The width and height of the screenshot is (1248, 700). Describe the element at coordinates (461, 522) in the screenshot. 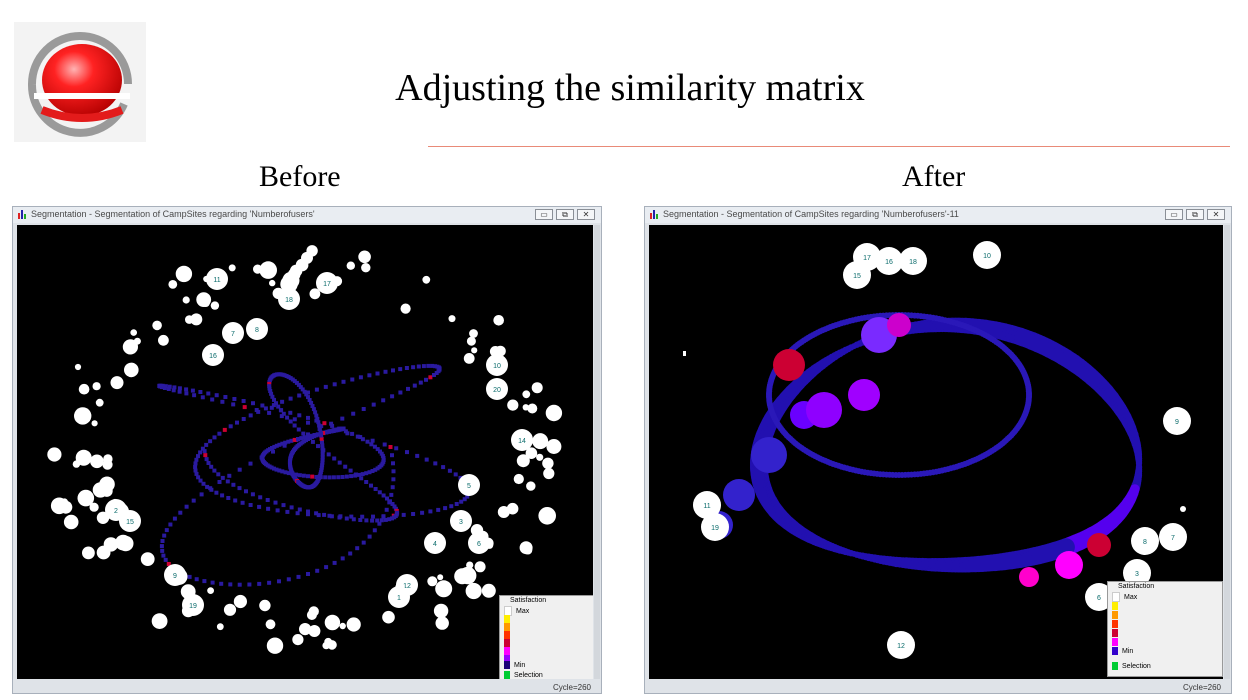

I see `node-label: 3` at that location.